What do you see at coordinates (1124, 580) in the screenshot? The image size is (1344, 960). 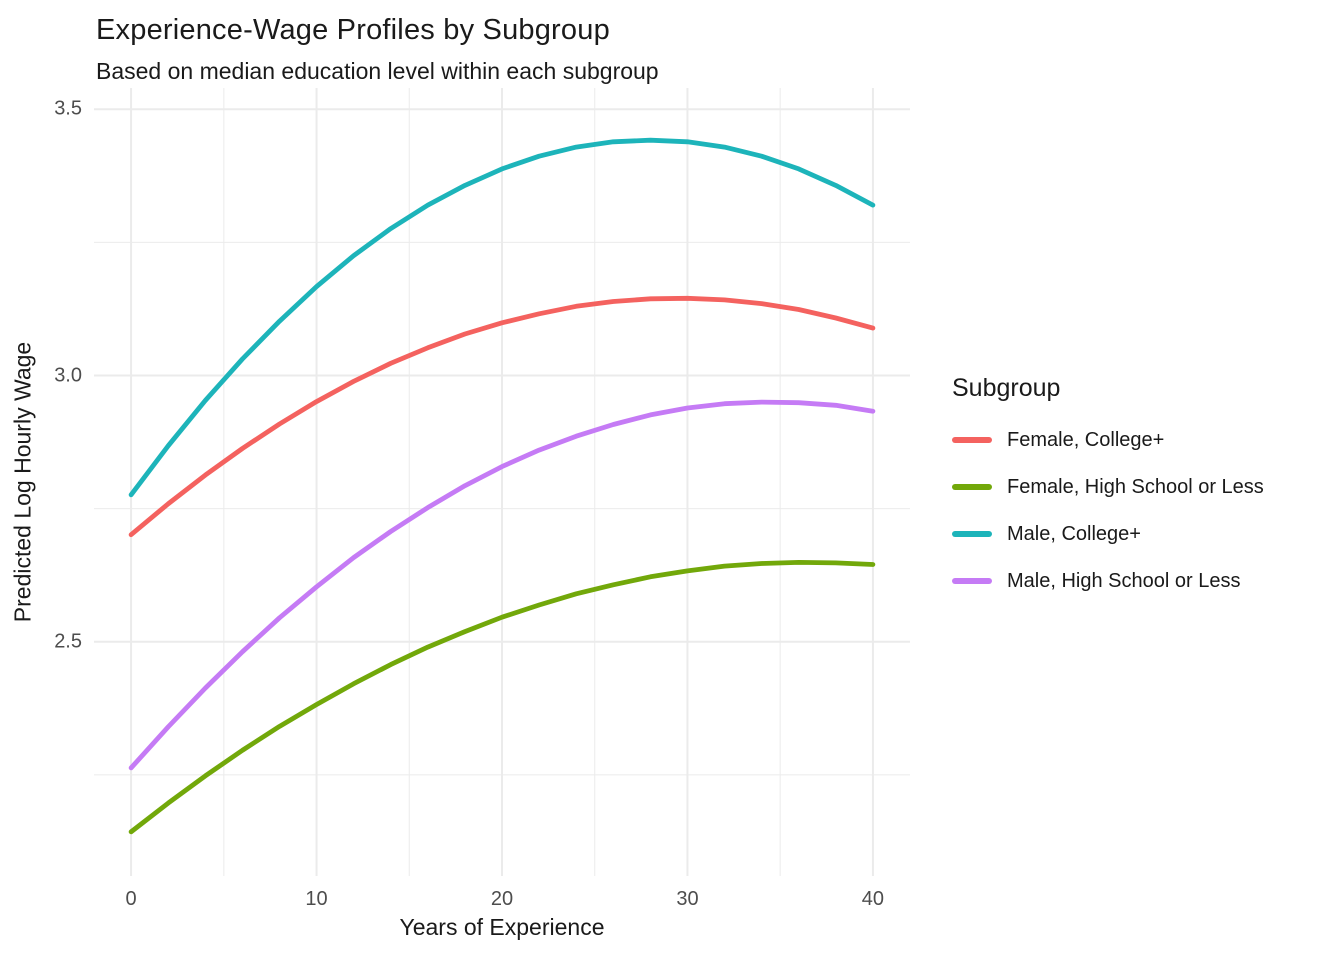 I see `legend-label: Male, High School or Less` at bounding box center [1124, 580].